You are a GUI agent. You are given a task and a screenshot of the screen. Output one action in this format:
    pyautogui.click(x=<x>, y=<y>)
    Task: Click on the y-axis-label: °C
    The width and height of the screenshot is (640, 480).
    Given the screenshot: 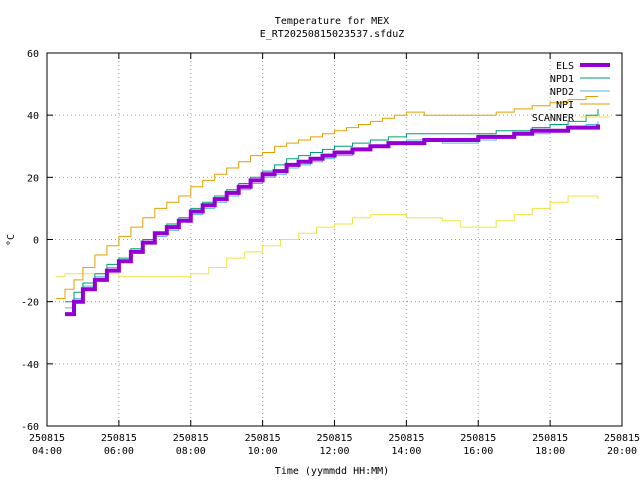 What is the action you would take?
    pyautogui.click(x=11, y=240)
    